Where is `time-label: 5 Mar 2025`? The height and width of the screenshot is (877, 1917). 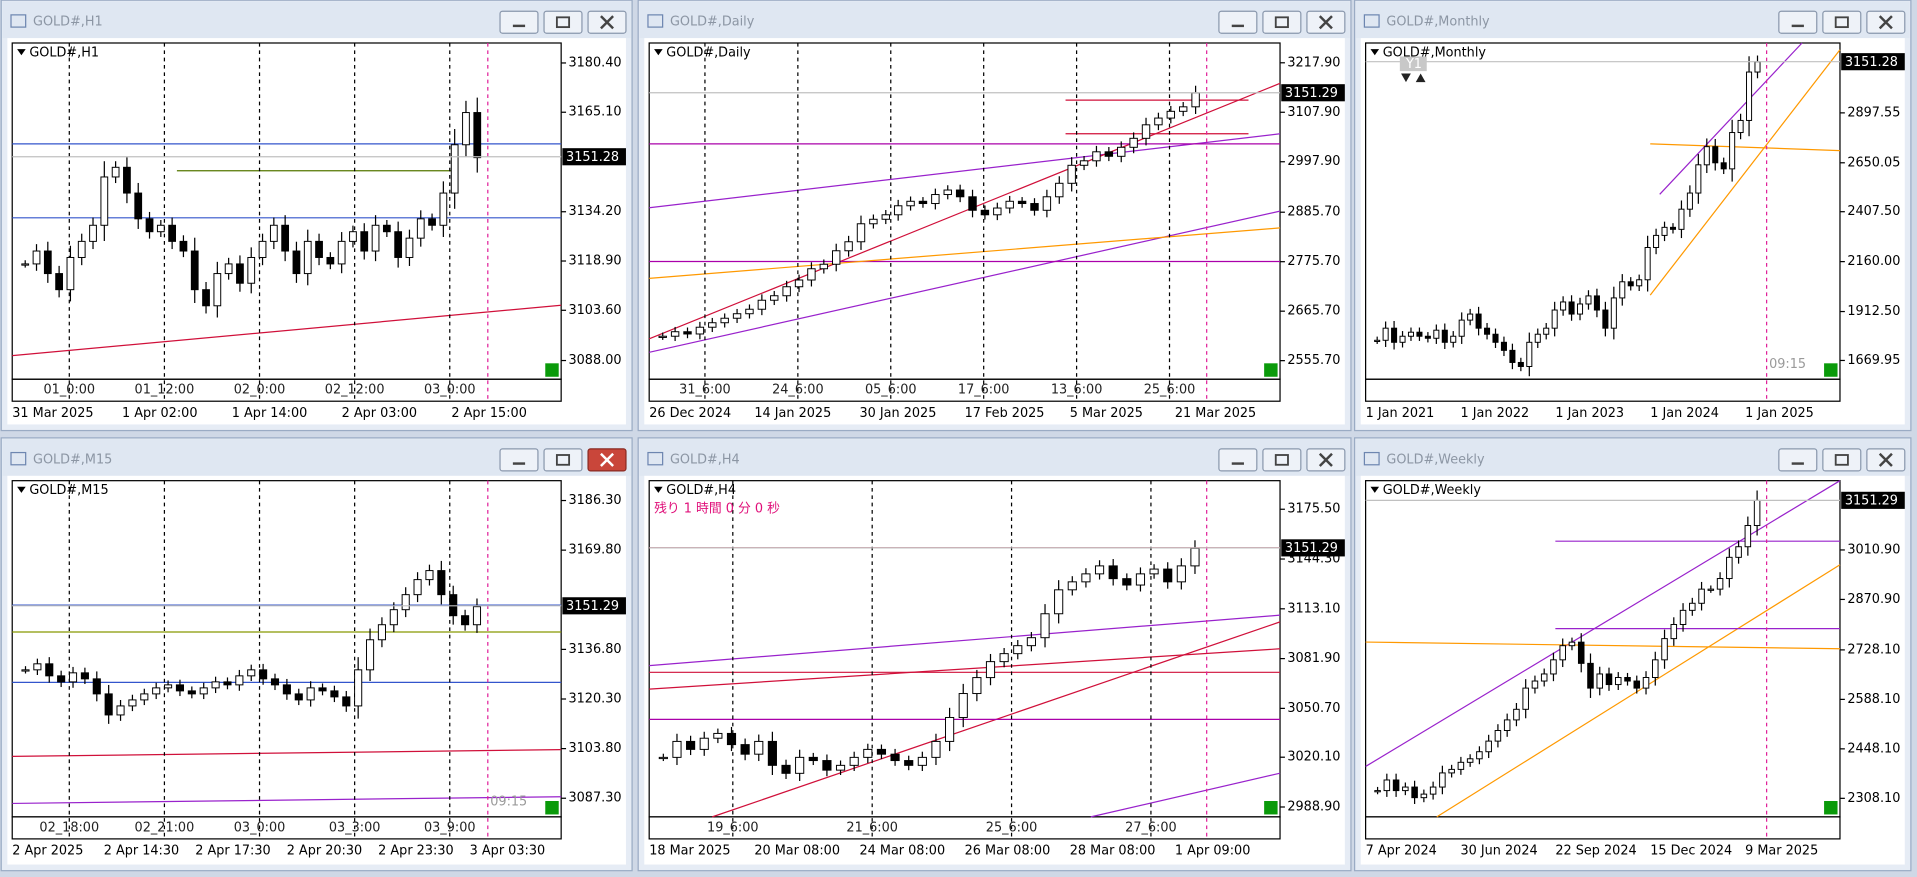 time-label: 5 Mar 2025 is located at coordinates (1106, 413).